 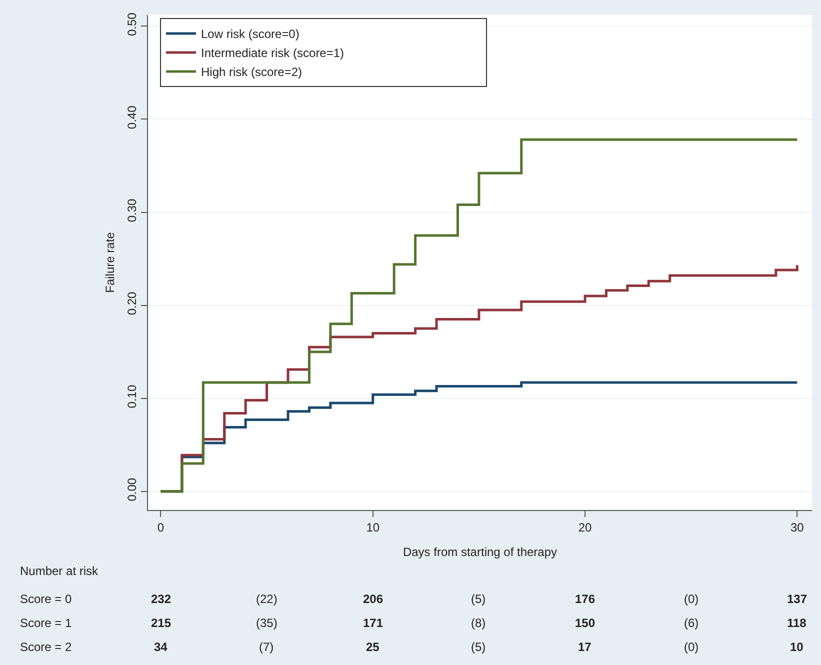 I want to click on text: 150, so click(x=585, y=623).